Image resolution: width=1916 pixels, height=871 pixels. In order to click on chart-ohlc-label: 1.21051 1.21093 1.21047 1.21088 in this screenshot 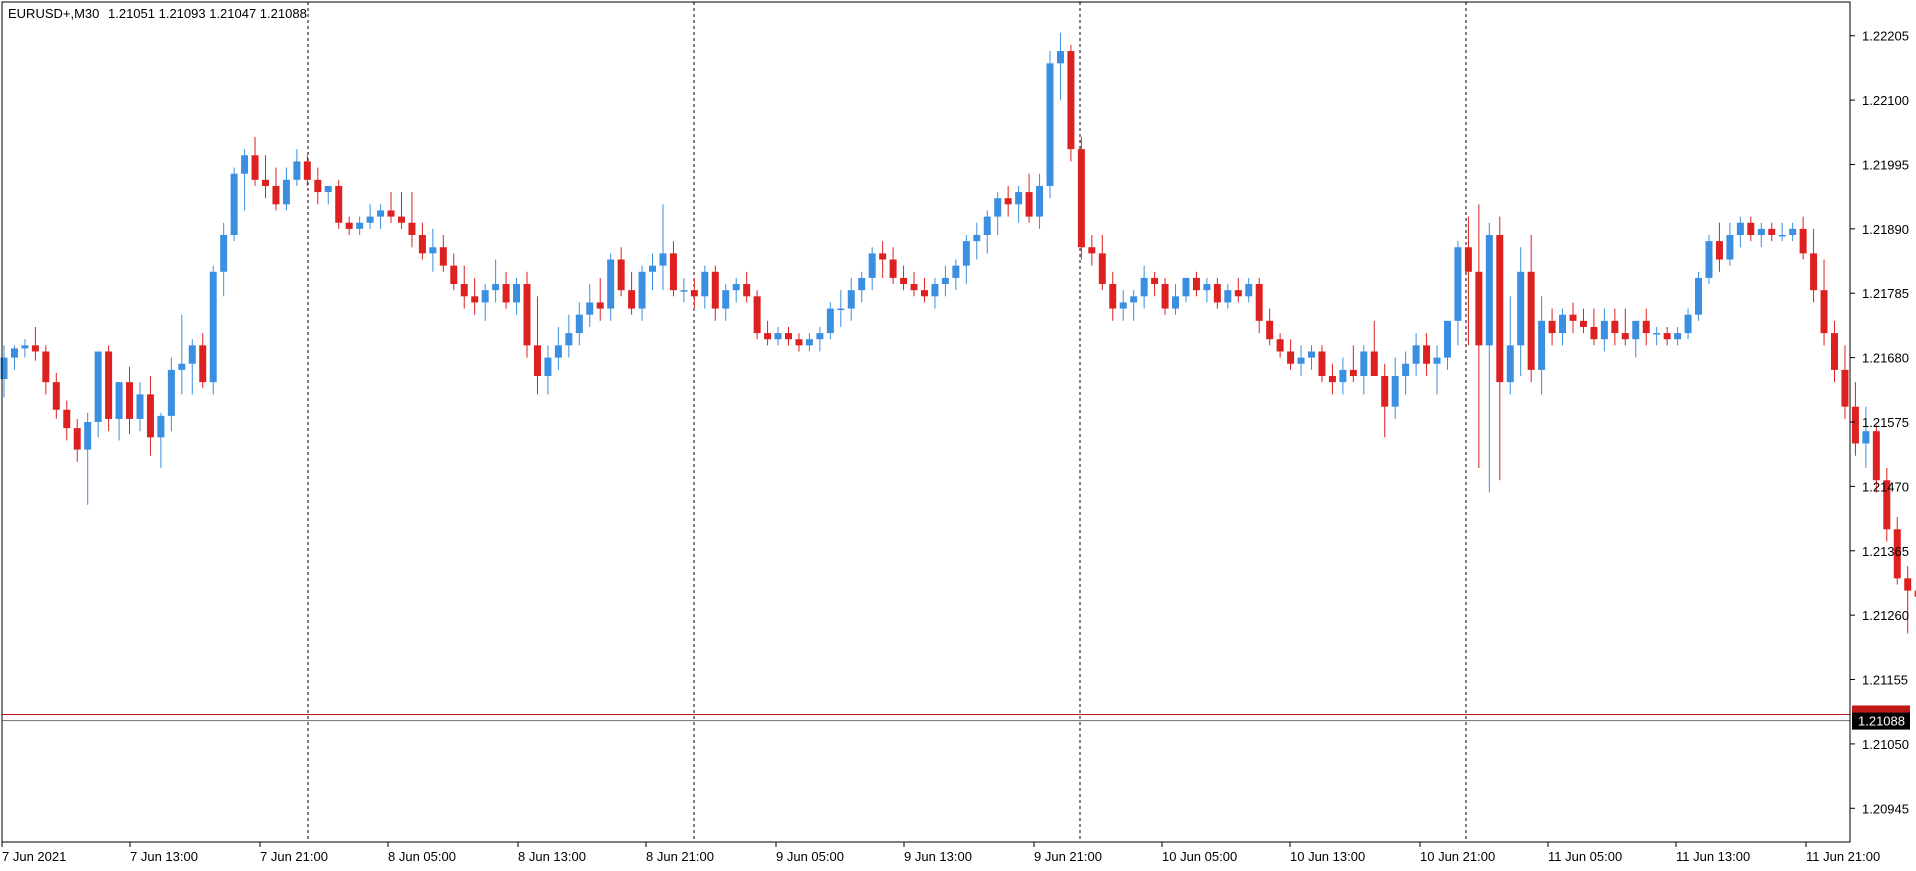, I will do `click(207, 13)`.